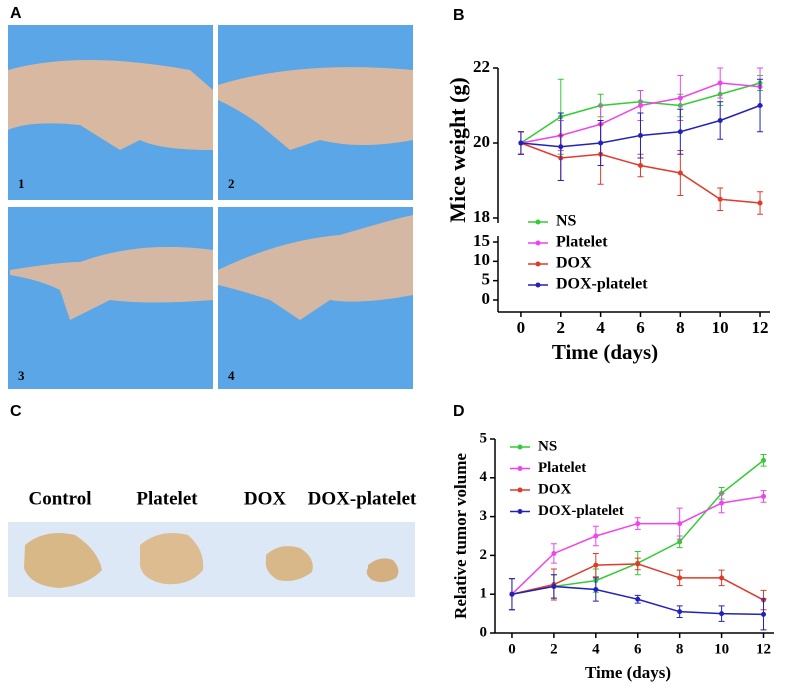 The width and height of the screenshot is (787, 689). What do you see at coordinates (265, 498) in the screenshot?
I see `group-label: DOX` at bounding box center [265, 498].